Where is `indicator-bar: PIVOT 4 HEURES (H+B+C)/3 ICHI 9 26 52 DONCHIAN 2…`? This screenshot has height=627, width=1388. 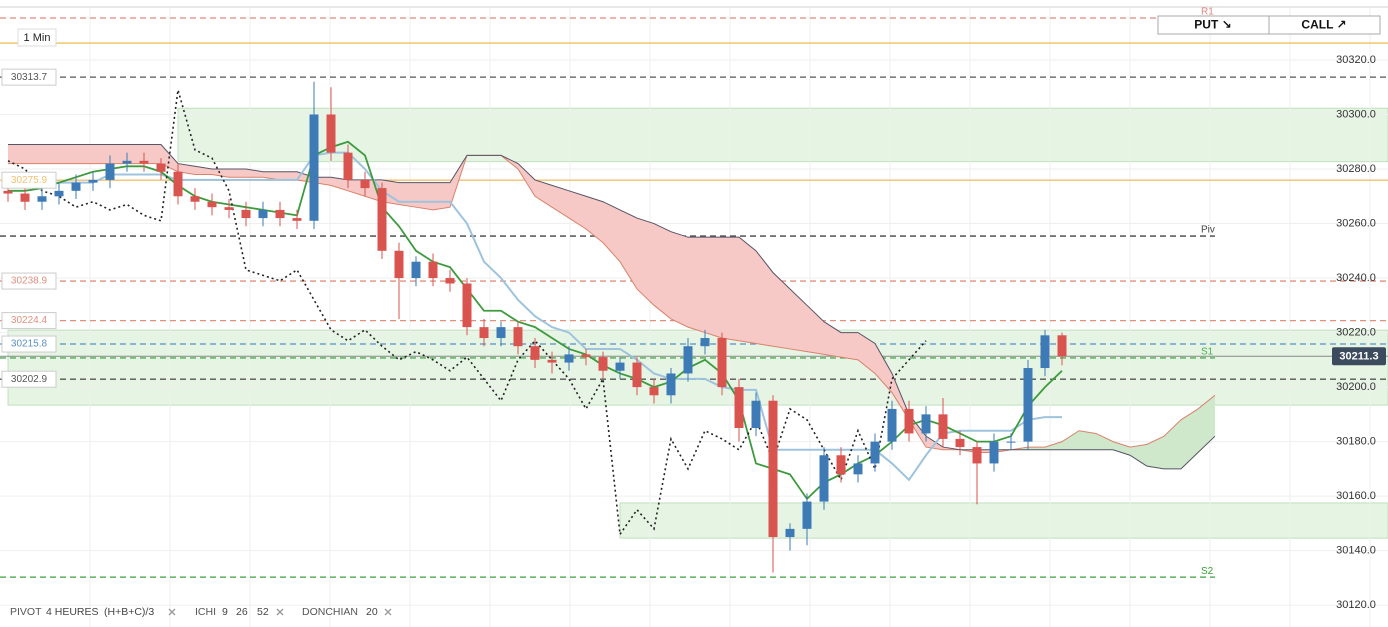
indicator-bar: PIVOT 4 HEURES (H+B+C)/3 ICHI 9 26 52 DONCHIAN 2… is located at coordinates (201, 612).